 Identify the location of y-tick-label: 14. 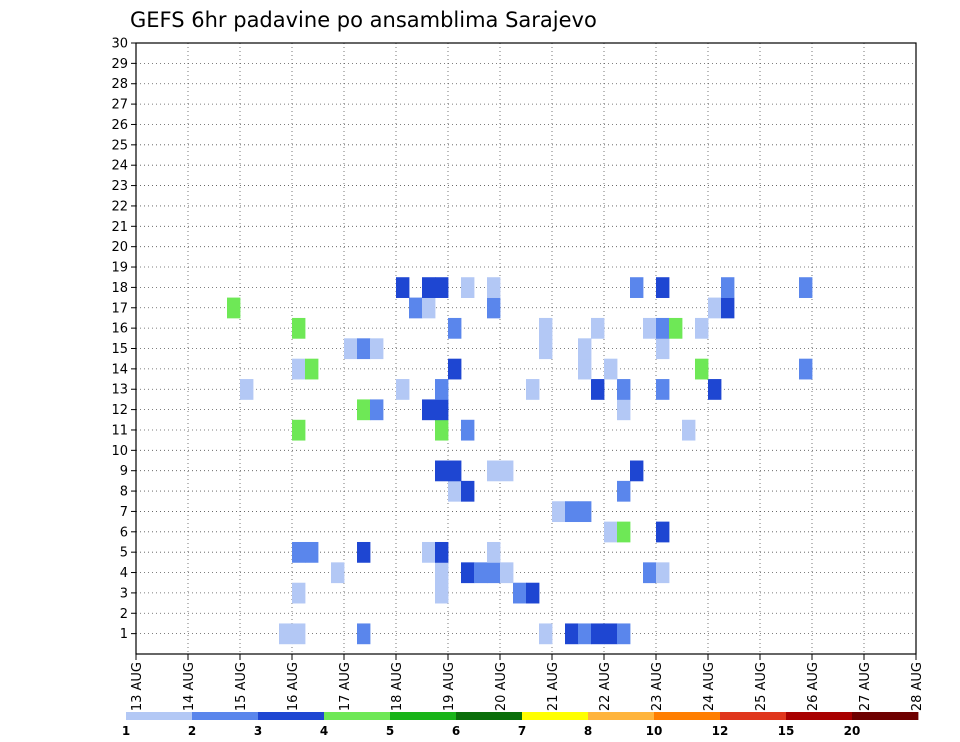
(119, 369).